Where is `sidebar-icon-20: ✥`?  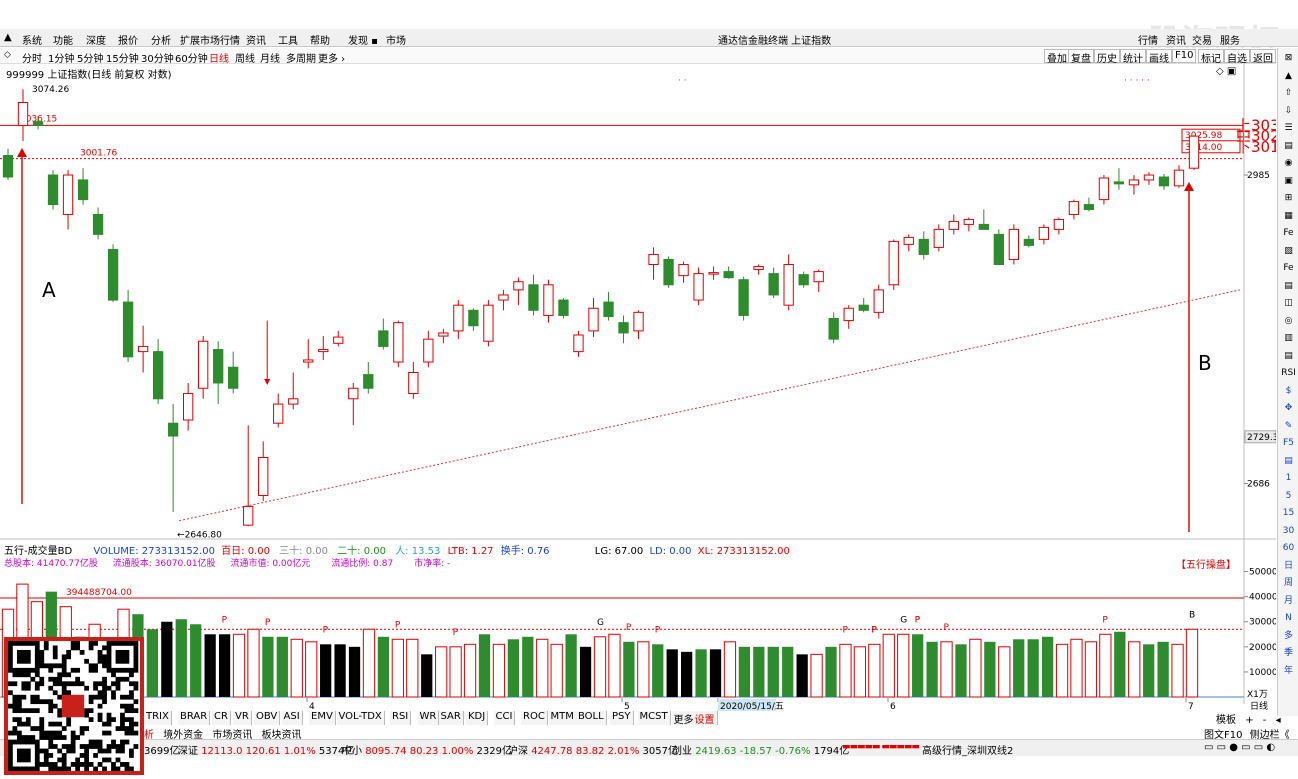 sidebar-icon-20: ✥ is located at coordinates (1288, 408).